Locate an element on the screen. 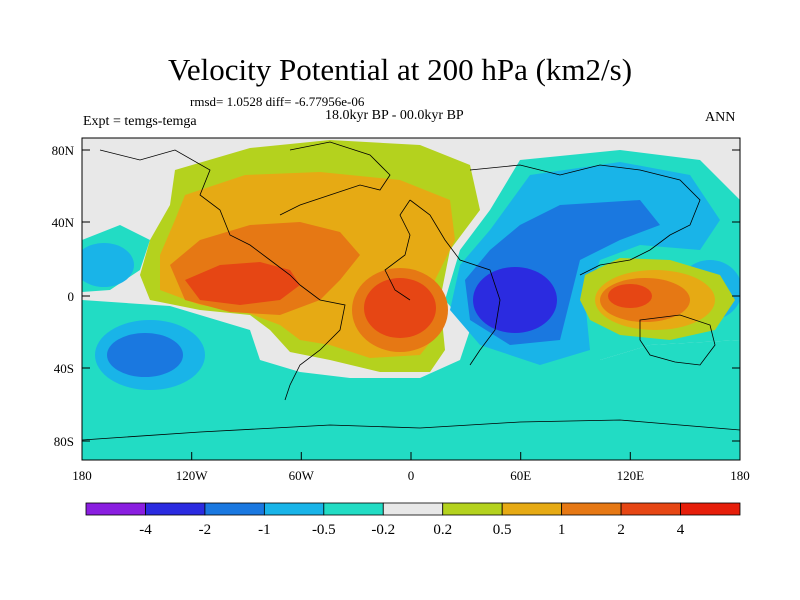 The height and width of the screenshot is (600, 800). colorbar-label: 0.2 is located at coordinates (442, 530).